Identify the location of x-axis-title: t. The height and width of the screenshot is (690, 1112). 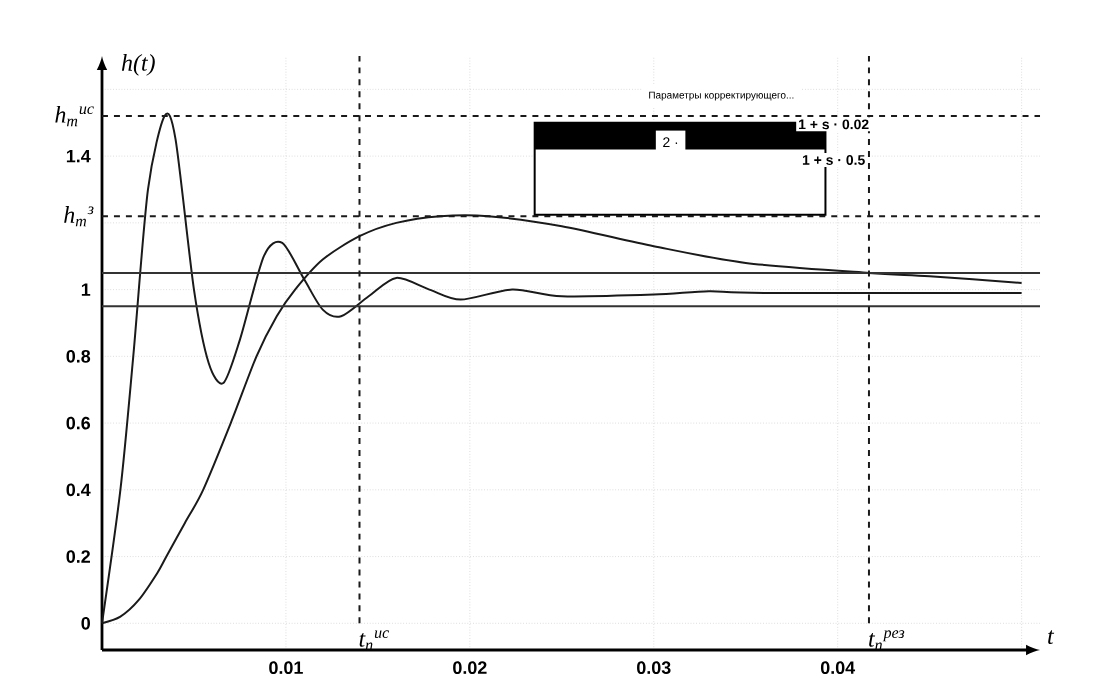
(1051, 637).